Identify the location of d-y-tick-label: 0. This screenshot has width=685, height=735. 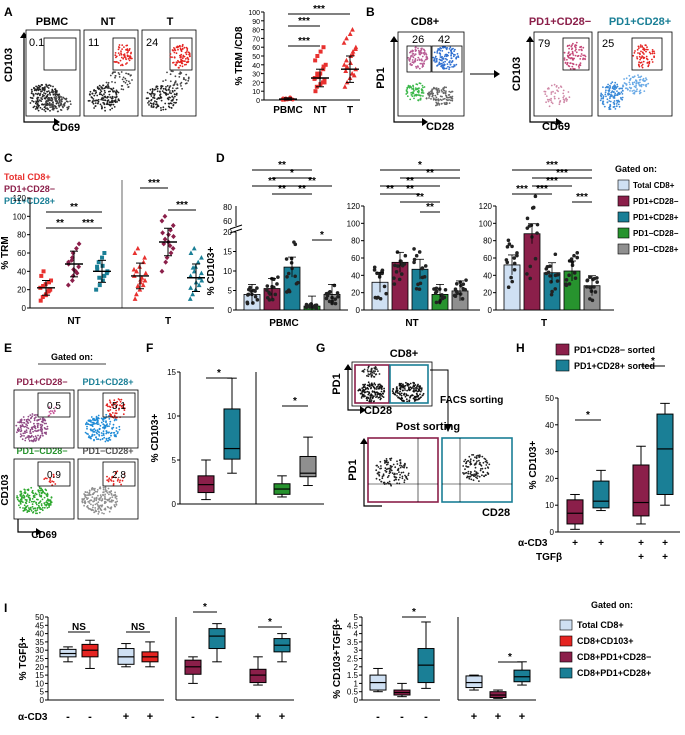
(358, 310).